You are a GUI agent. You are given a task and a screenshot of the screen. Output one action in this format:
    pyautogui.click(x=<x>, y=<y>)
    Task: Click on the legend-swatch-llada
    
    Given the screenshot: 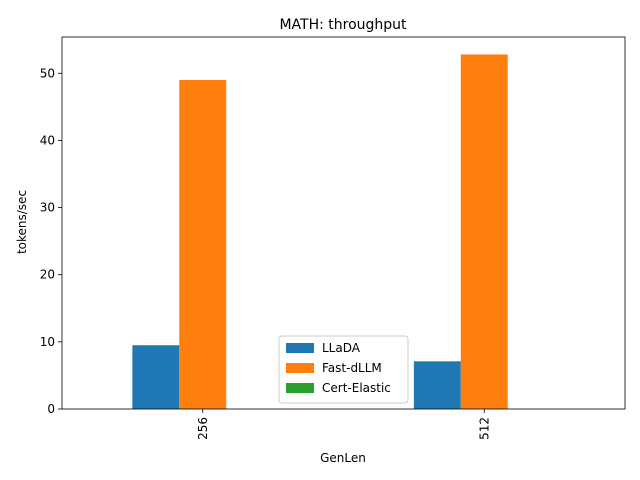 What is the action you would take?
    pyautogui.click(x=300, y=348)
    